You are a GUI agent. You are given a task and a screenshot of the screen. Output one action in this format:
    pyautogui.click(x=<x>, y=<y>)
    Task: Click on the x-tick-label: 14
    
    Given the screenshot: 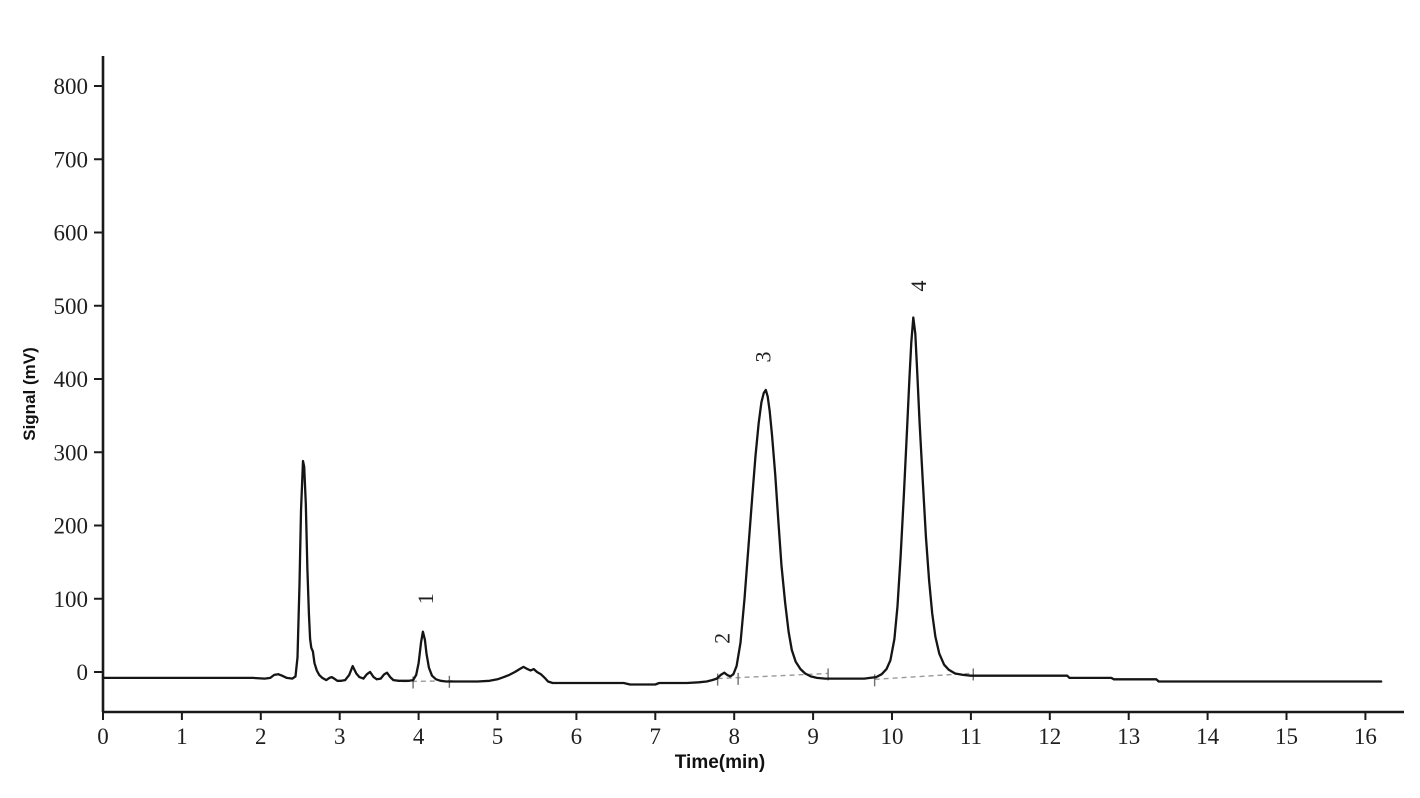 What is the action you would take?
    pyautogui.click(x=1208, y=736)
    